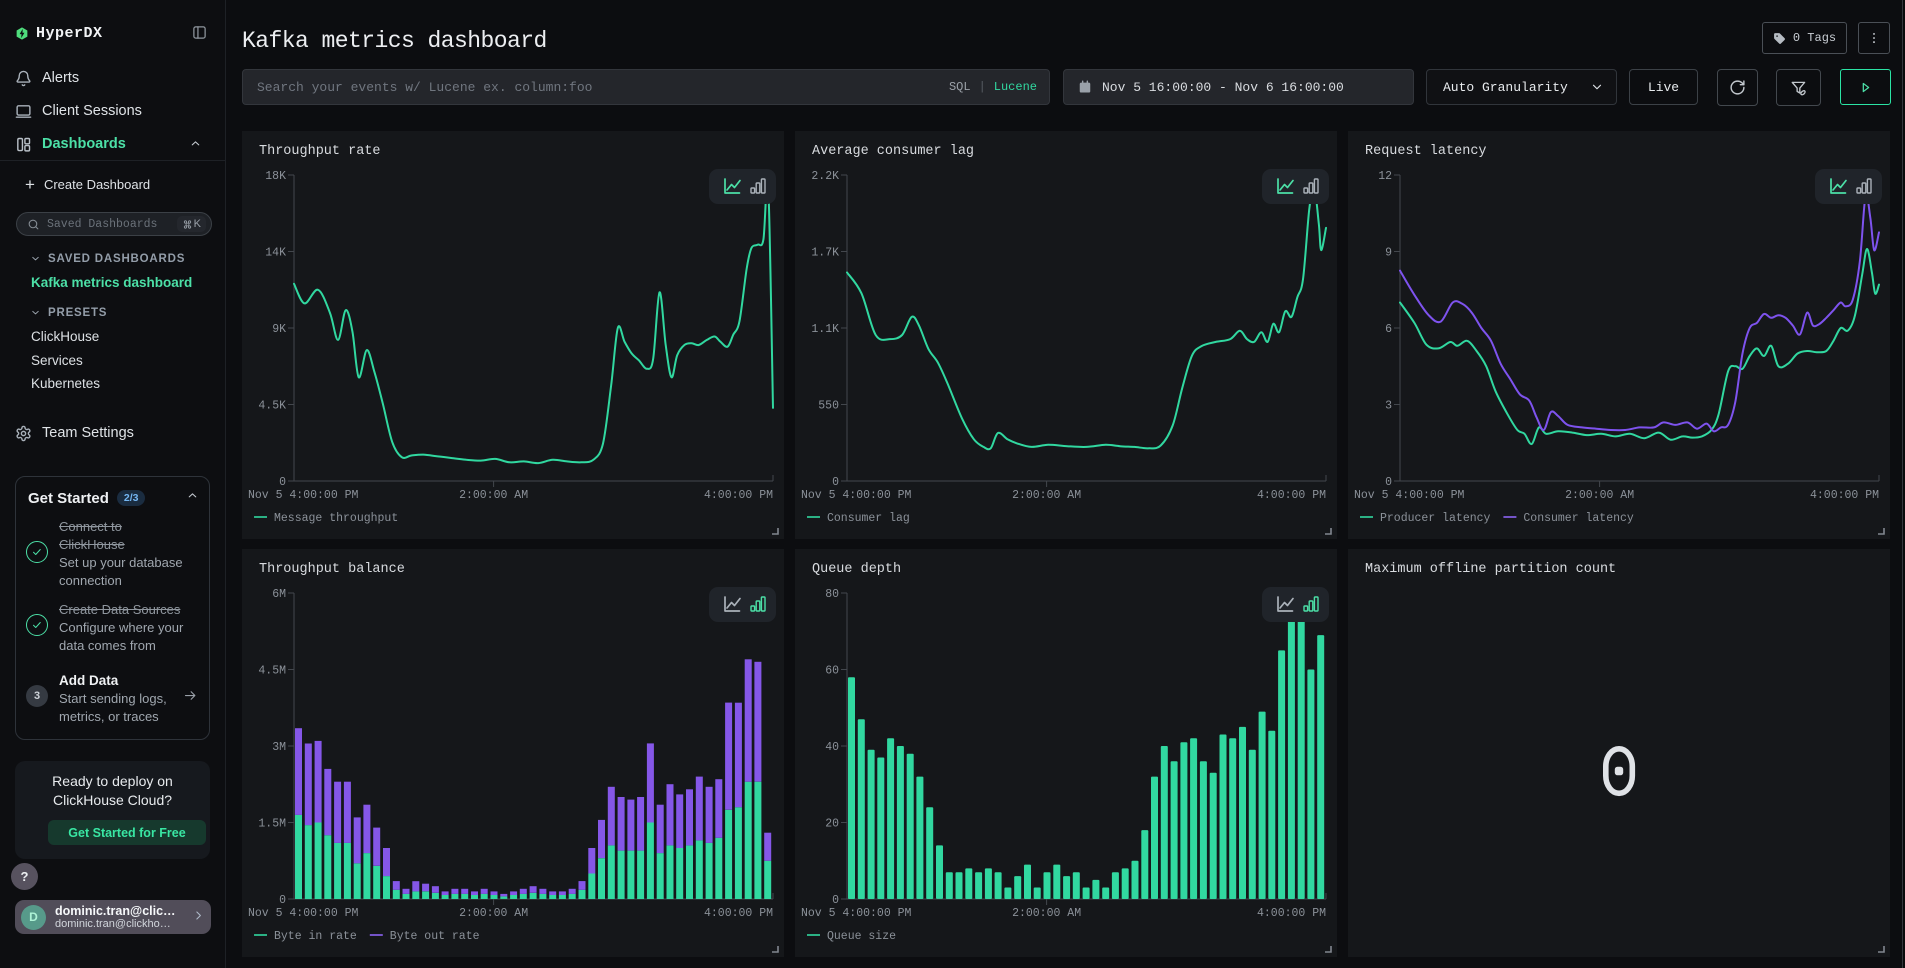  I want to click on svg-text: 18K, so click(275, 176).